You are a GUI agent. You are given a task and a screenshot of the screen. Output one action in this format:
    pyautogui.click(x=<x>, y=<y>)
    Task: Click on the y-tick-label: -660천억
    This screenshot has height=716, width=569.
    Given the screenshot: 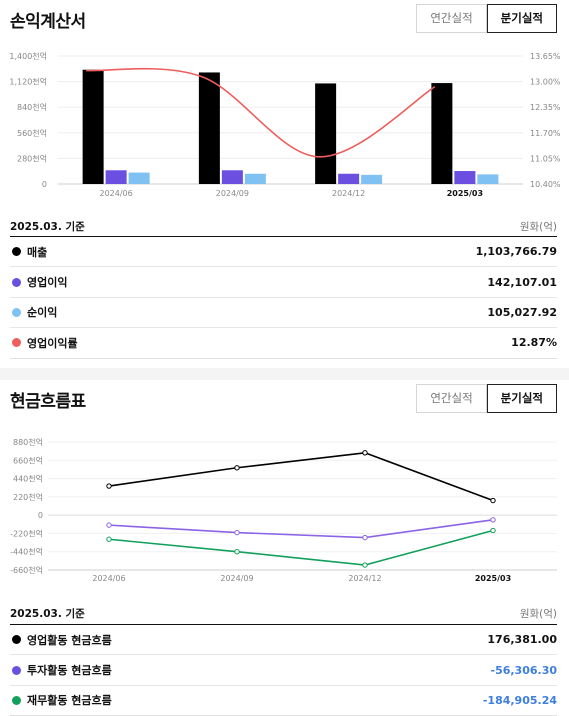 What is the action you would take?
    pyautogui.click(x=26, y=570)
    